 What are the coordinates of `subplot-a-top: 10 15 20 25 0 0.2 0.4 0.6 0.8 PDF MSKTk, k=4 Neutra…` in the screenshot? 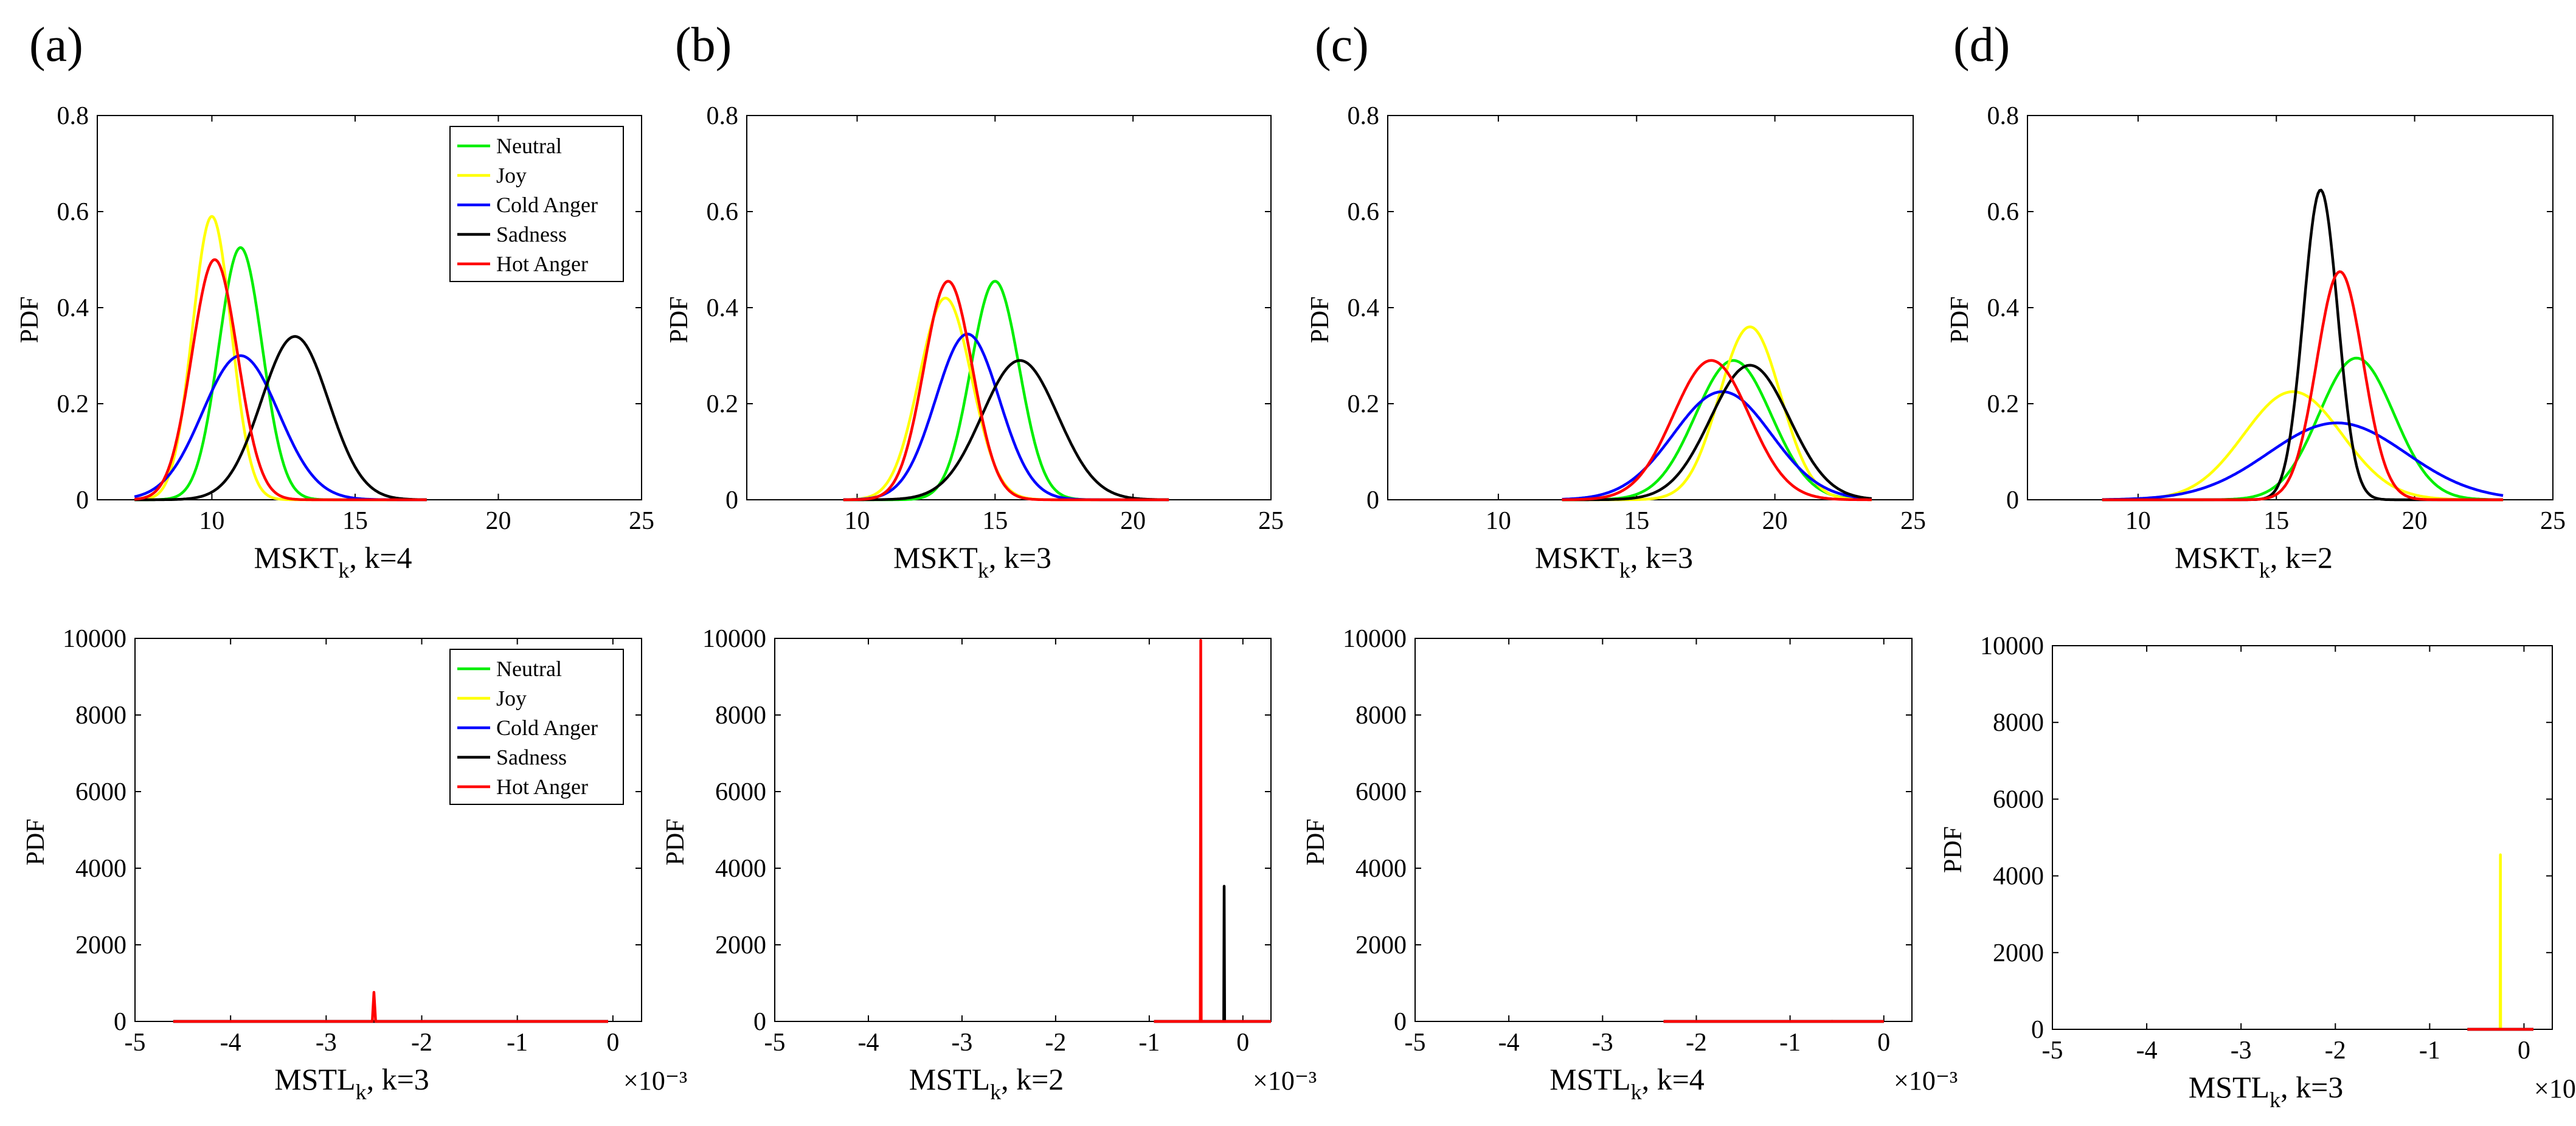 It's located at (335, 342).